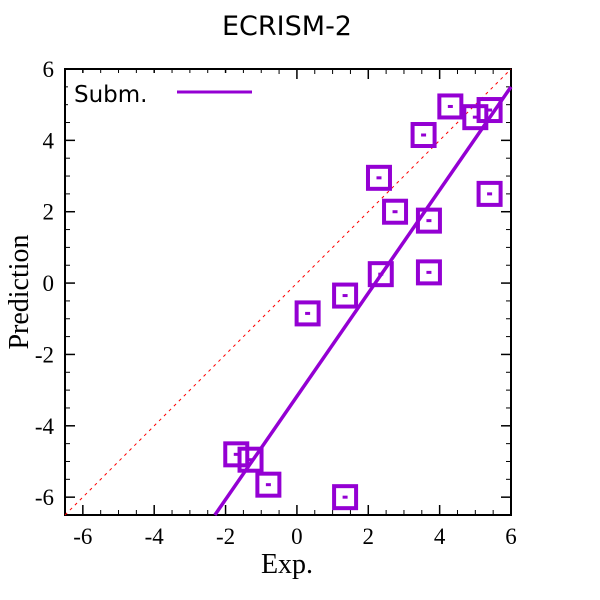 This screenshot has width=600, height=600. What do you see at coordinates (44, 354) in the screenshot?
I see `y-tick-label: -2` at bounding box center [44, 354].